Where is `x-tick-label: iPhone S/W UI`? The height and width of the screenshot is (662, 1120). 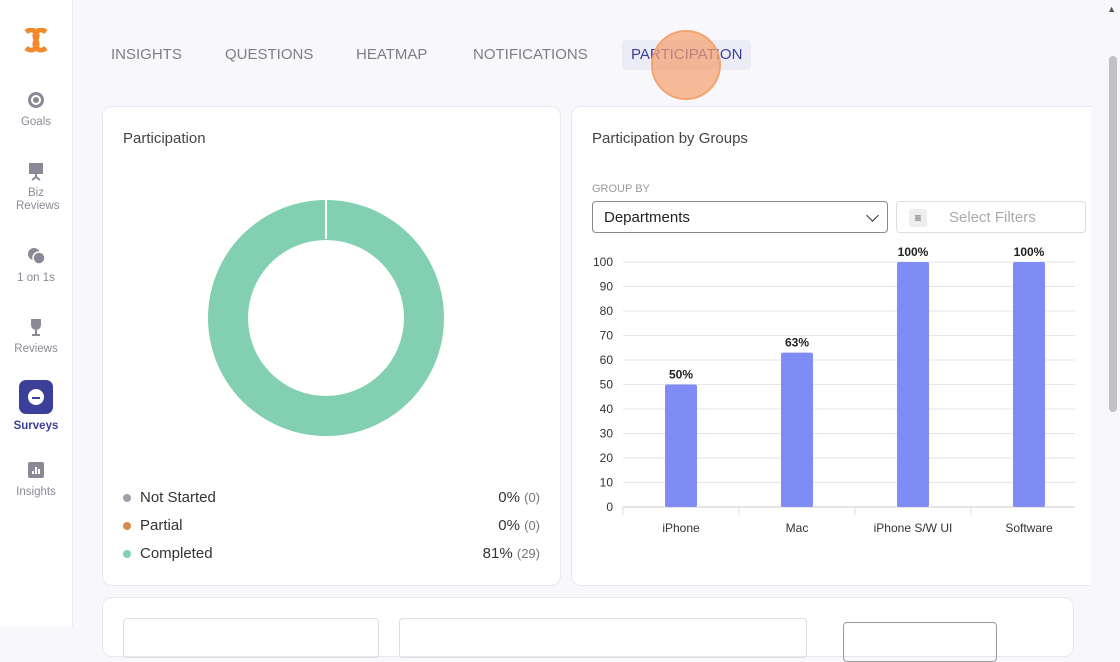 x-tick-label: iPhone S/W UI is located at coordinates (913, 528).